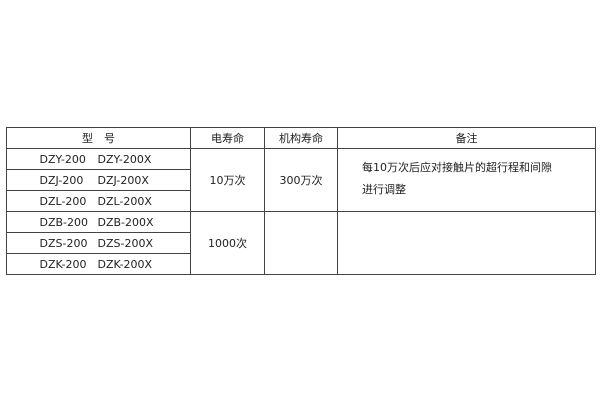 The height and width of the screenshot is (400, 600). I want to click on model-a: DZB-200, so click(64, 222).